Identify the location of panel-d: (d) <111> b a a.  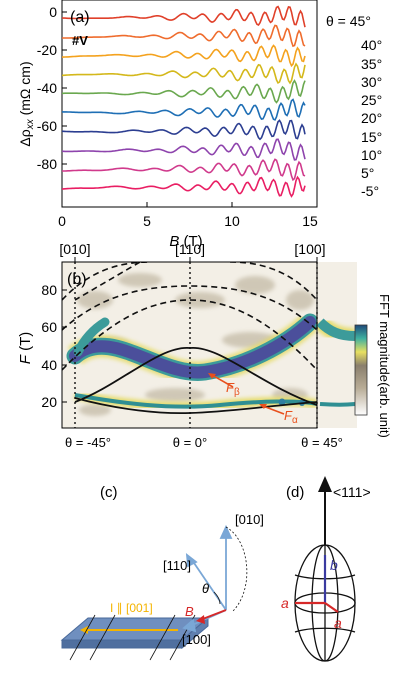
(326, 569).